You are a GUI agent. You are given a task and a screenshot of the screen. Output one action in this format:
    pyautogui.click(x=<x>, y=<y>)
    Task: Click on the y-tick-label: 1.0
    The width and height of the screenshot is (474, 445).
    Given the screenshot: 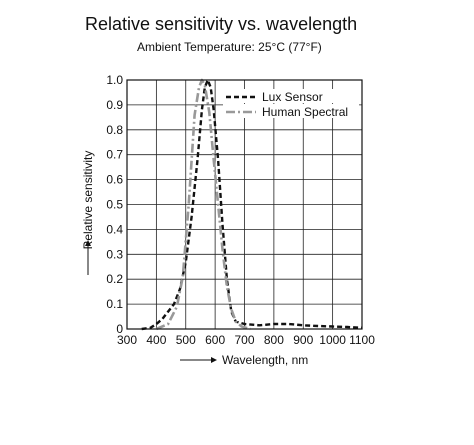 What is the action you would take?
    pyautogui.click(x=114, y=80)
    